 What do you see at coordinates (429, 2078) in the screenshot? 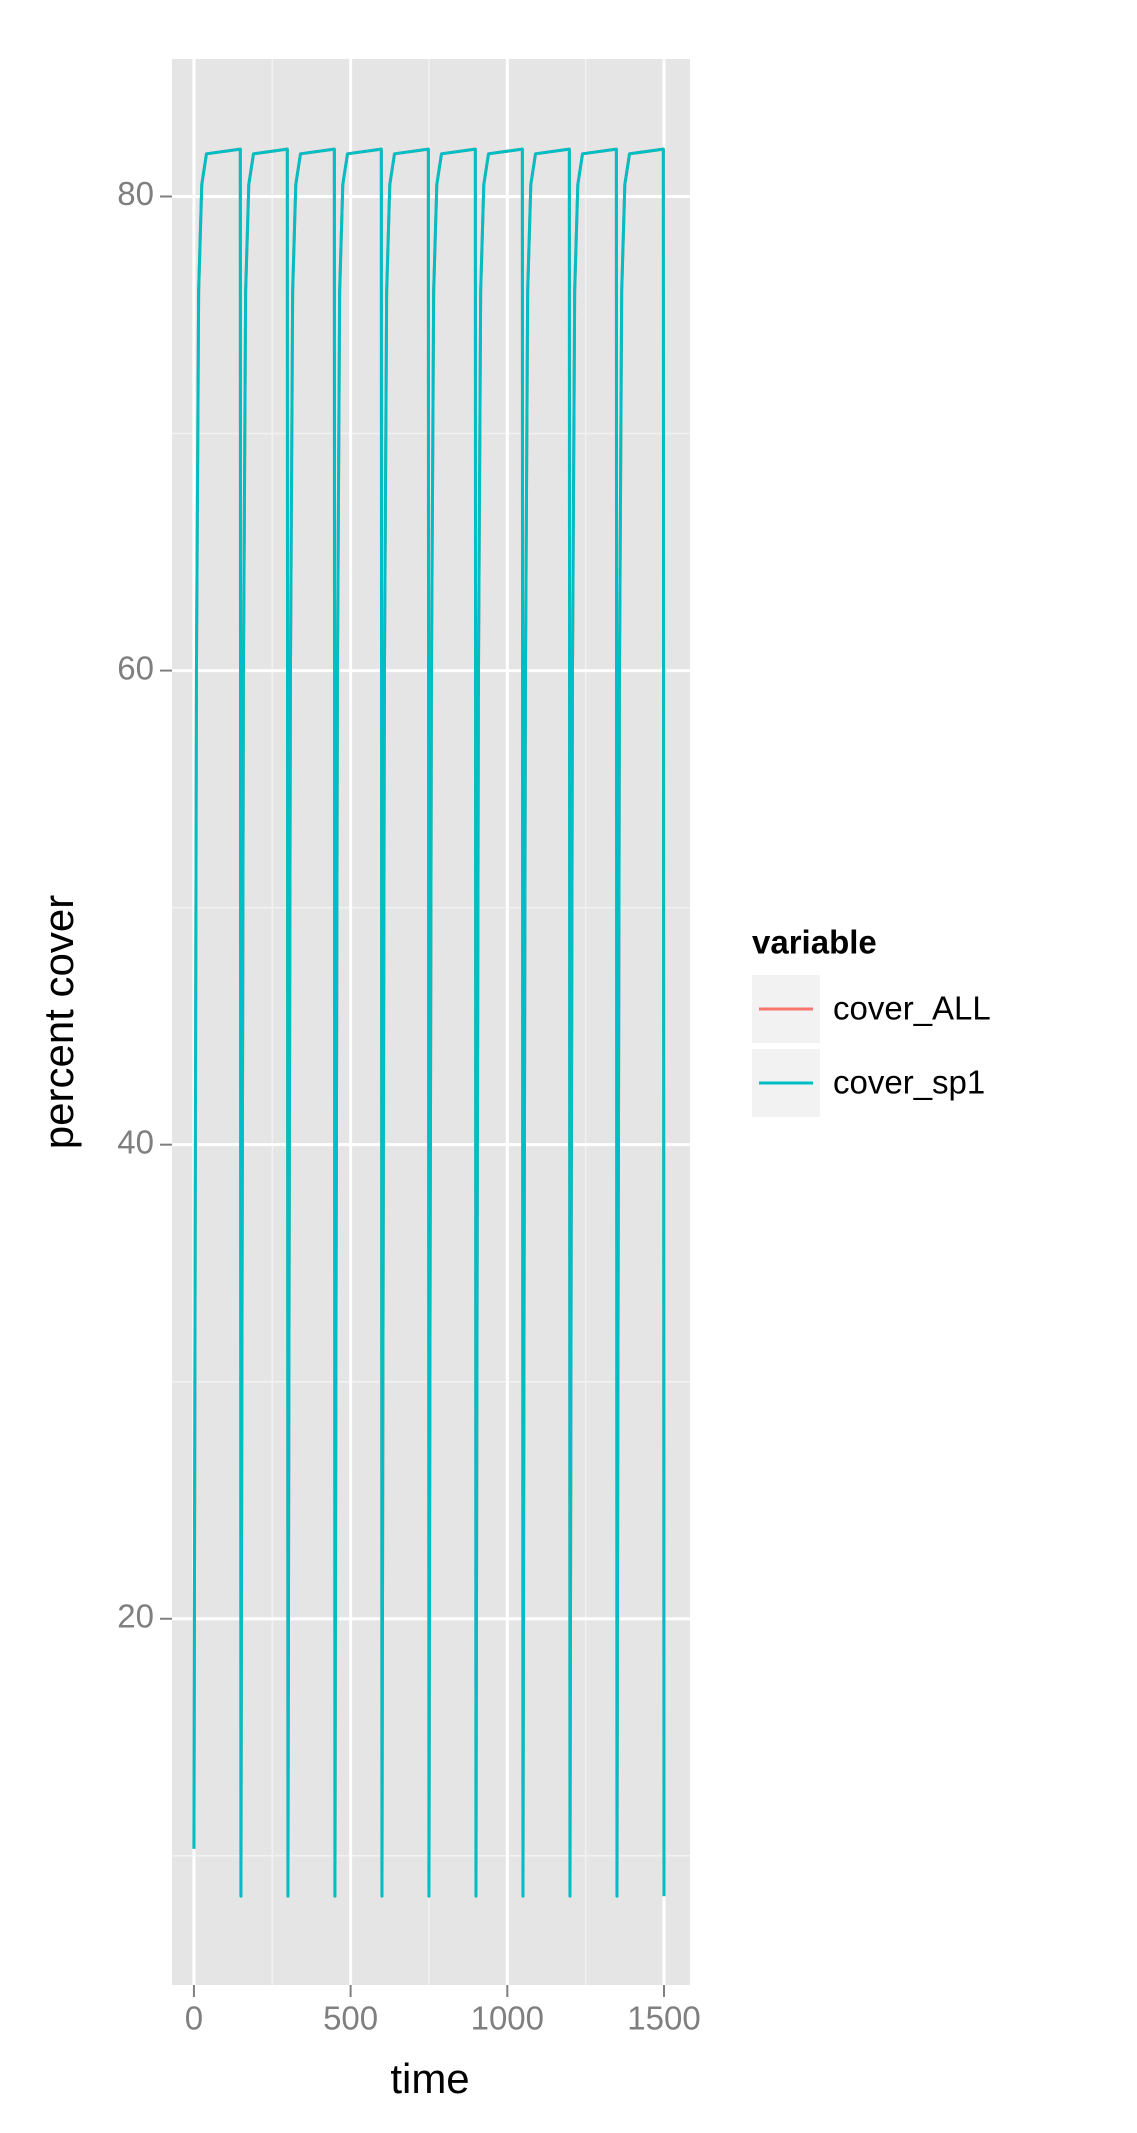
I see `x-axis-title: time` at bounding box center [429, 2078].